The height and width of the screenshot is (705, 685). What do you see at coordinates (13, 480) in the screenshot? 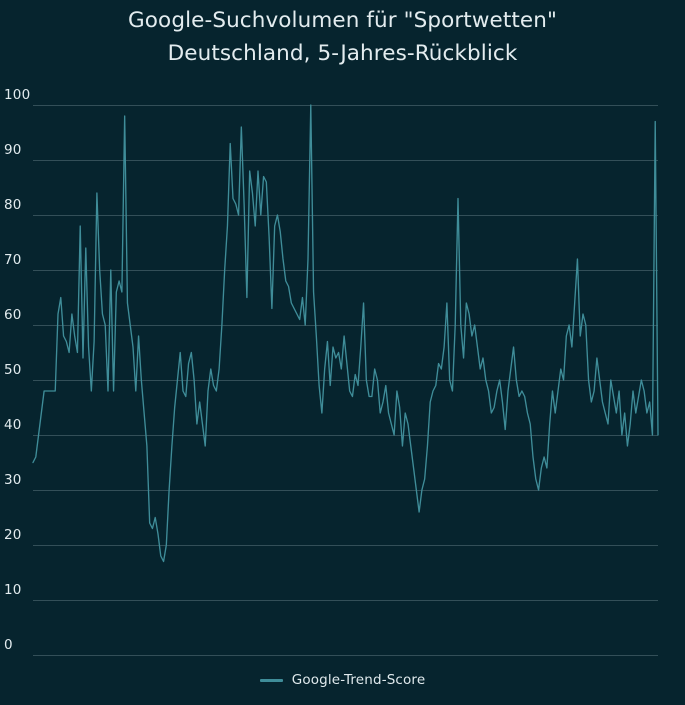
I see `y-tick-label-30: 30` at bounding box center [13, 480].